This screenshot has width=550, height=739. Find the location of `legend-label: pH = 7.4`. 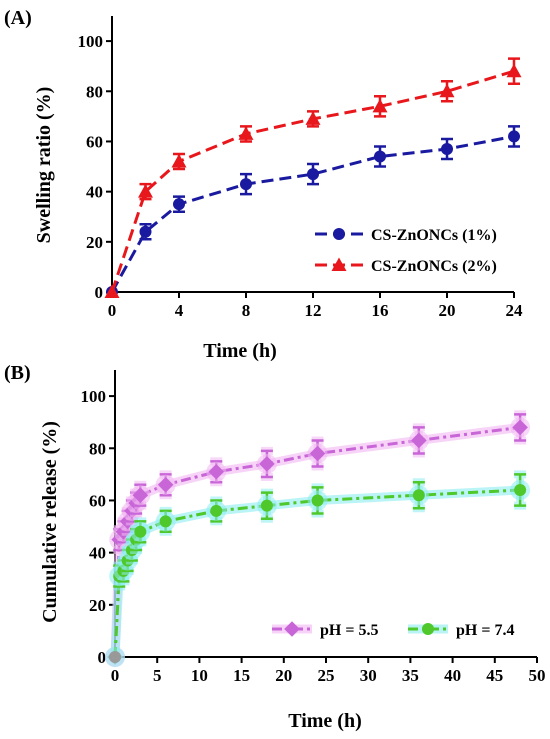

legend-label: pH = 7.4 is located at coordinates (485, 630).